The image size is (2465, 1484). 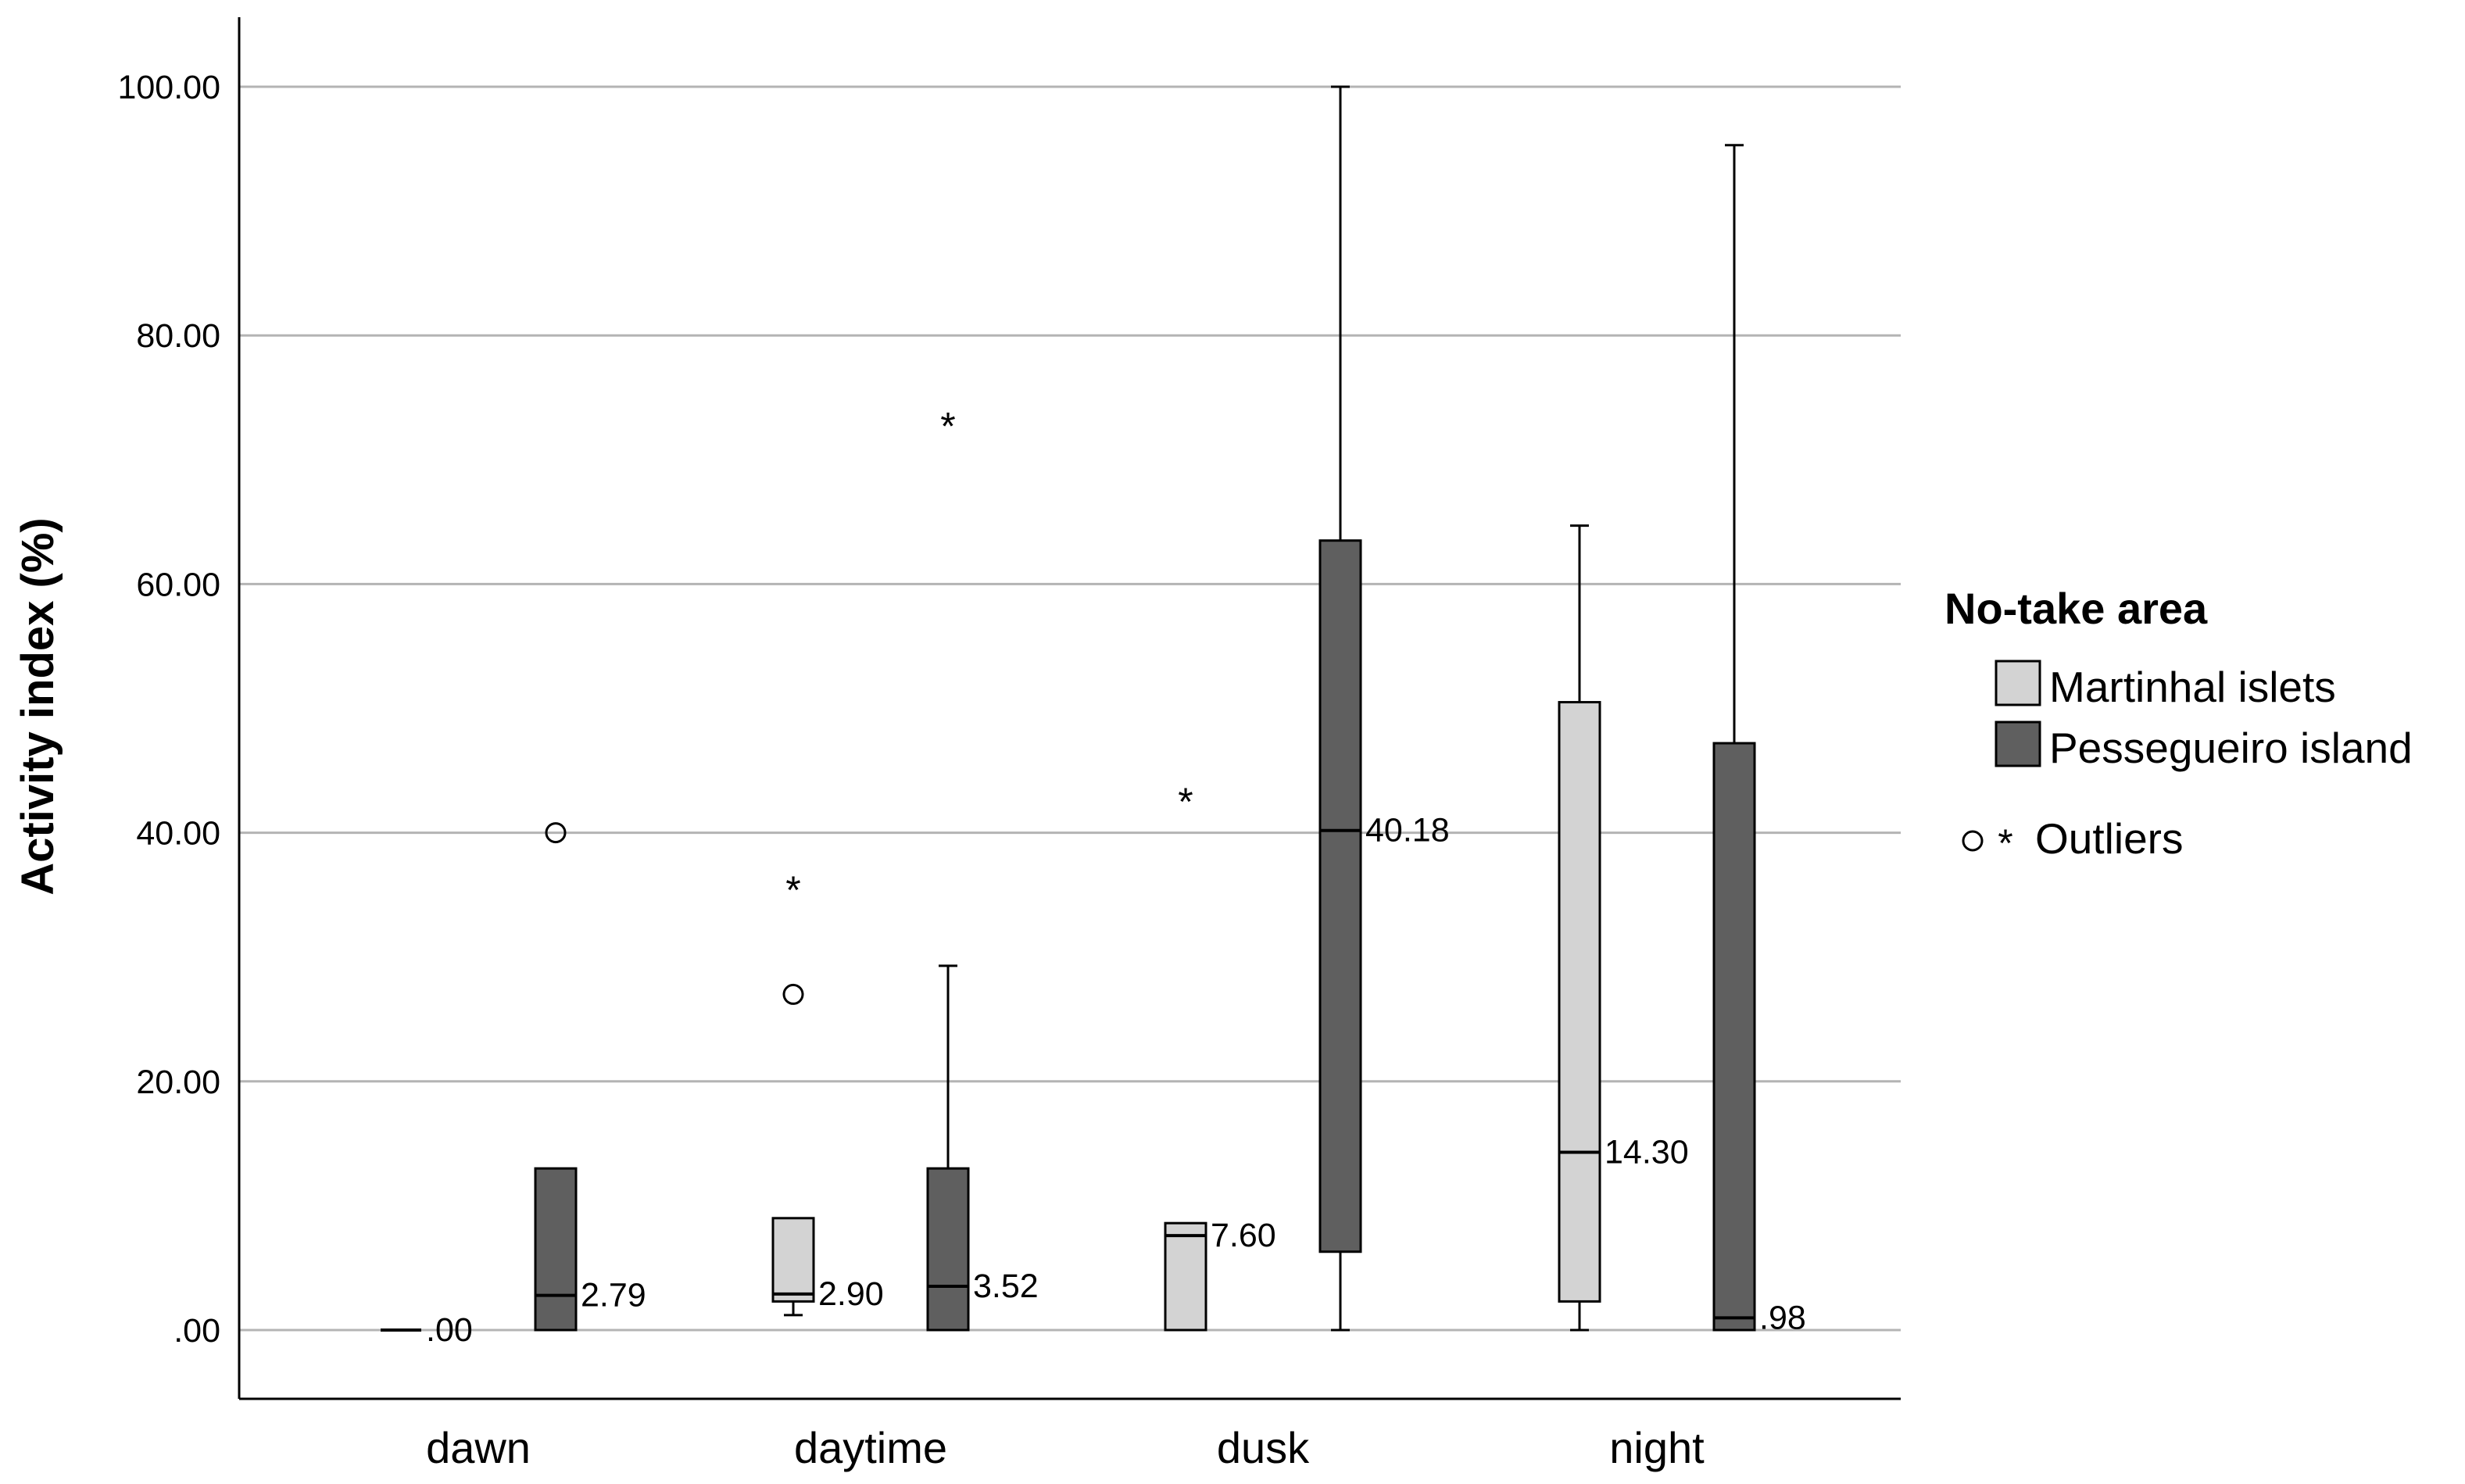 What do you see at coordinates (1065, 1447) in the screenshot?
I see `x-category-labels: dawn daytime dusk night` at bounding box center [1065, 1447].